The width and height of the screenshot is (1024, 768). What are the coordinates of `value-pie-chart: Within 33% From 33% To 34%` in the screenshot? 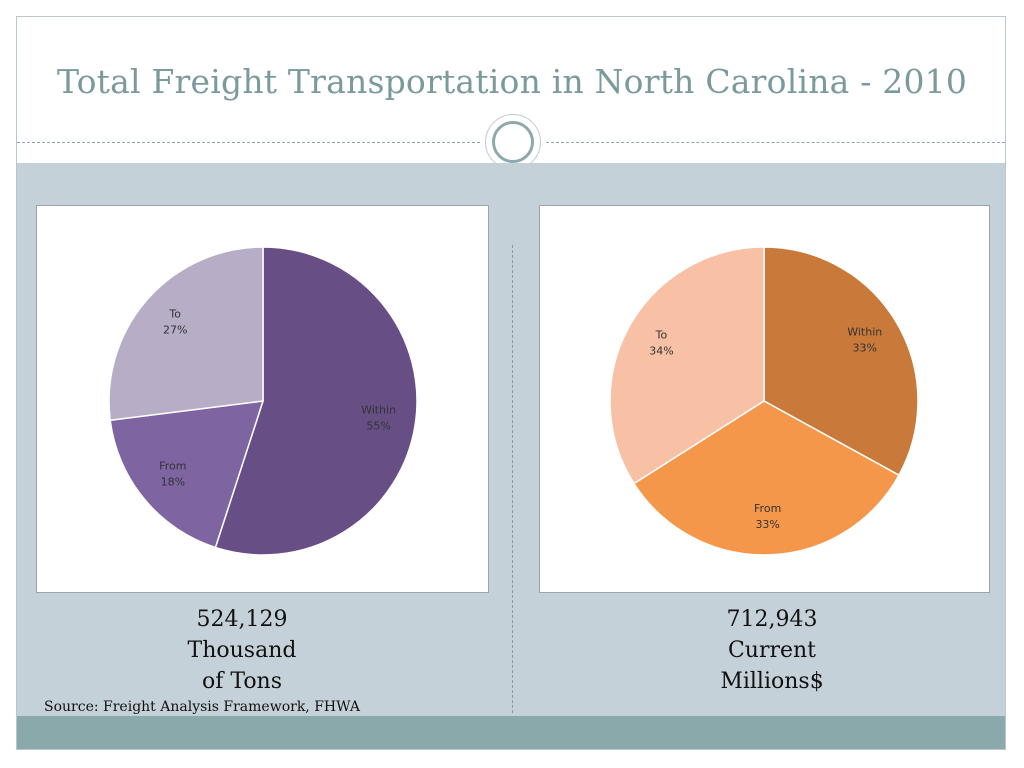 It's located at (764, 401).